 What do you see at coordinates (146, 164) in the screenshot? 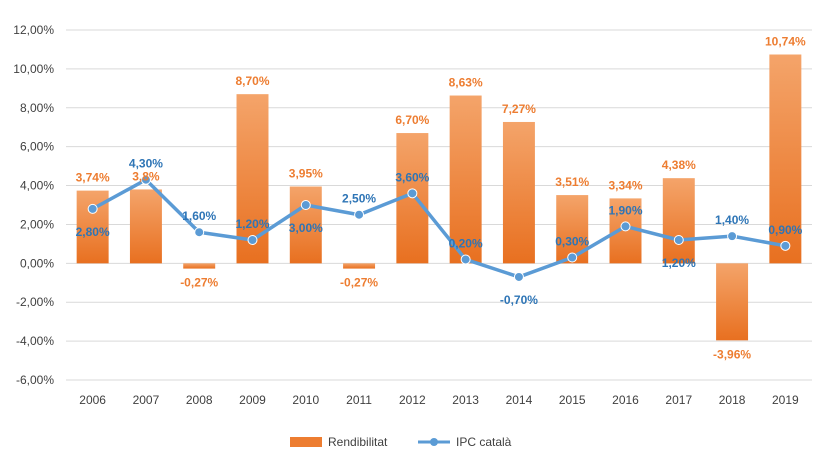
I see `line-data-label: 4,30%` at bounding box center [146, 164].